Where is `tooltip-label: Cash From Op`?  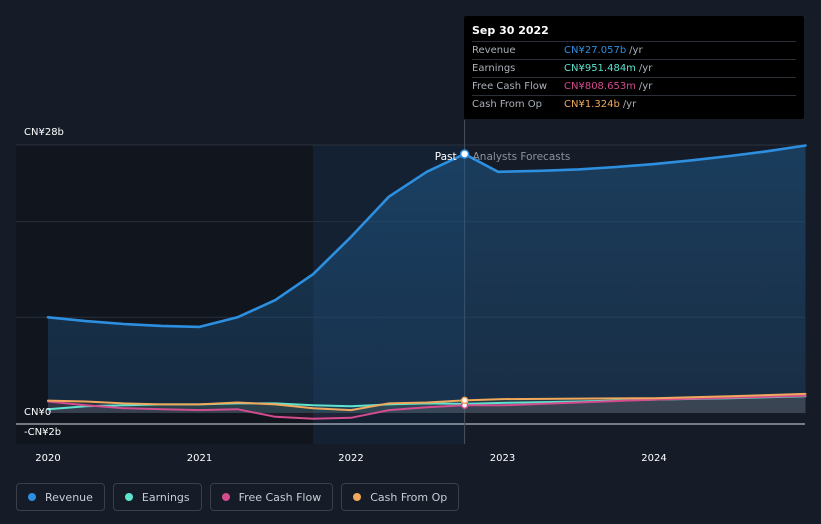
tooltip-label: Cash From Op is located at coordinates (507, 104).